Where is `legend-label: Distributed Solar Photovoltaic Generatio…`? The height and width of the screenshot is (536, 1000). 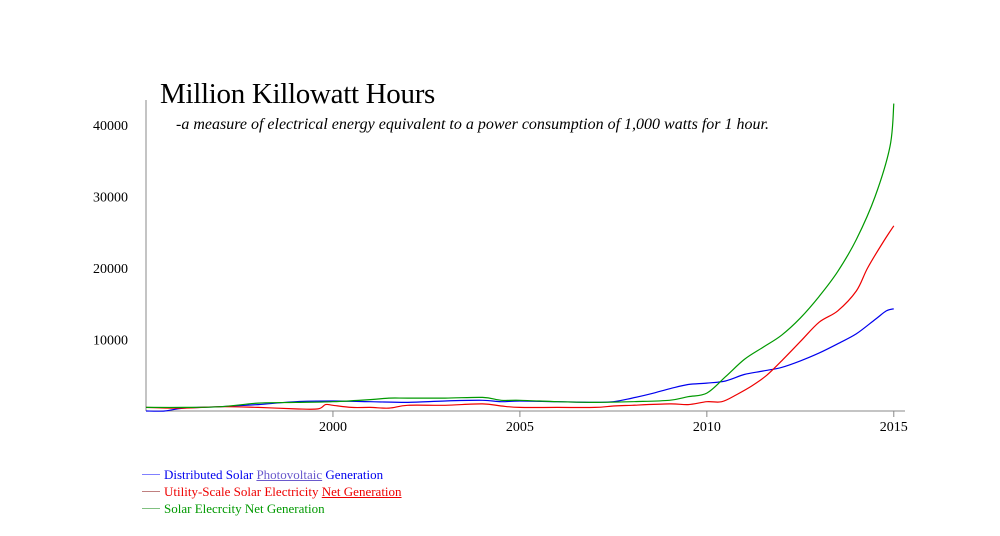
legend-label: Distributed Solar Photovoltaic Generatio… is located at coordinates (273, 475).